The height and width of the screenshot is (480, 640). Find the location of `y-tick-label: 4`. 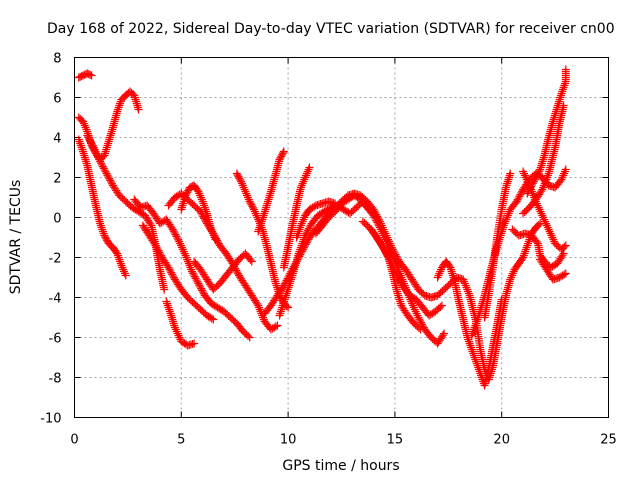

y-tick-label: 4 is located at coordinates (57, 139).